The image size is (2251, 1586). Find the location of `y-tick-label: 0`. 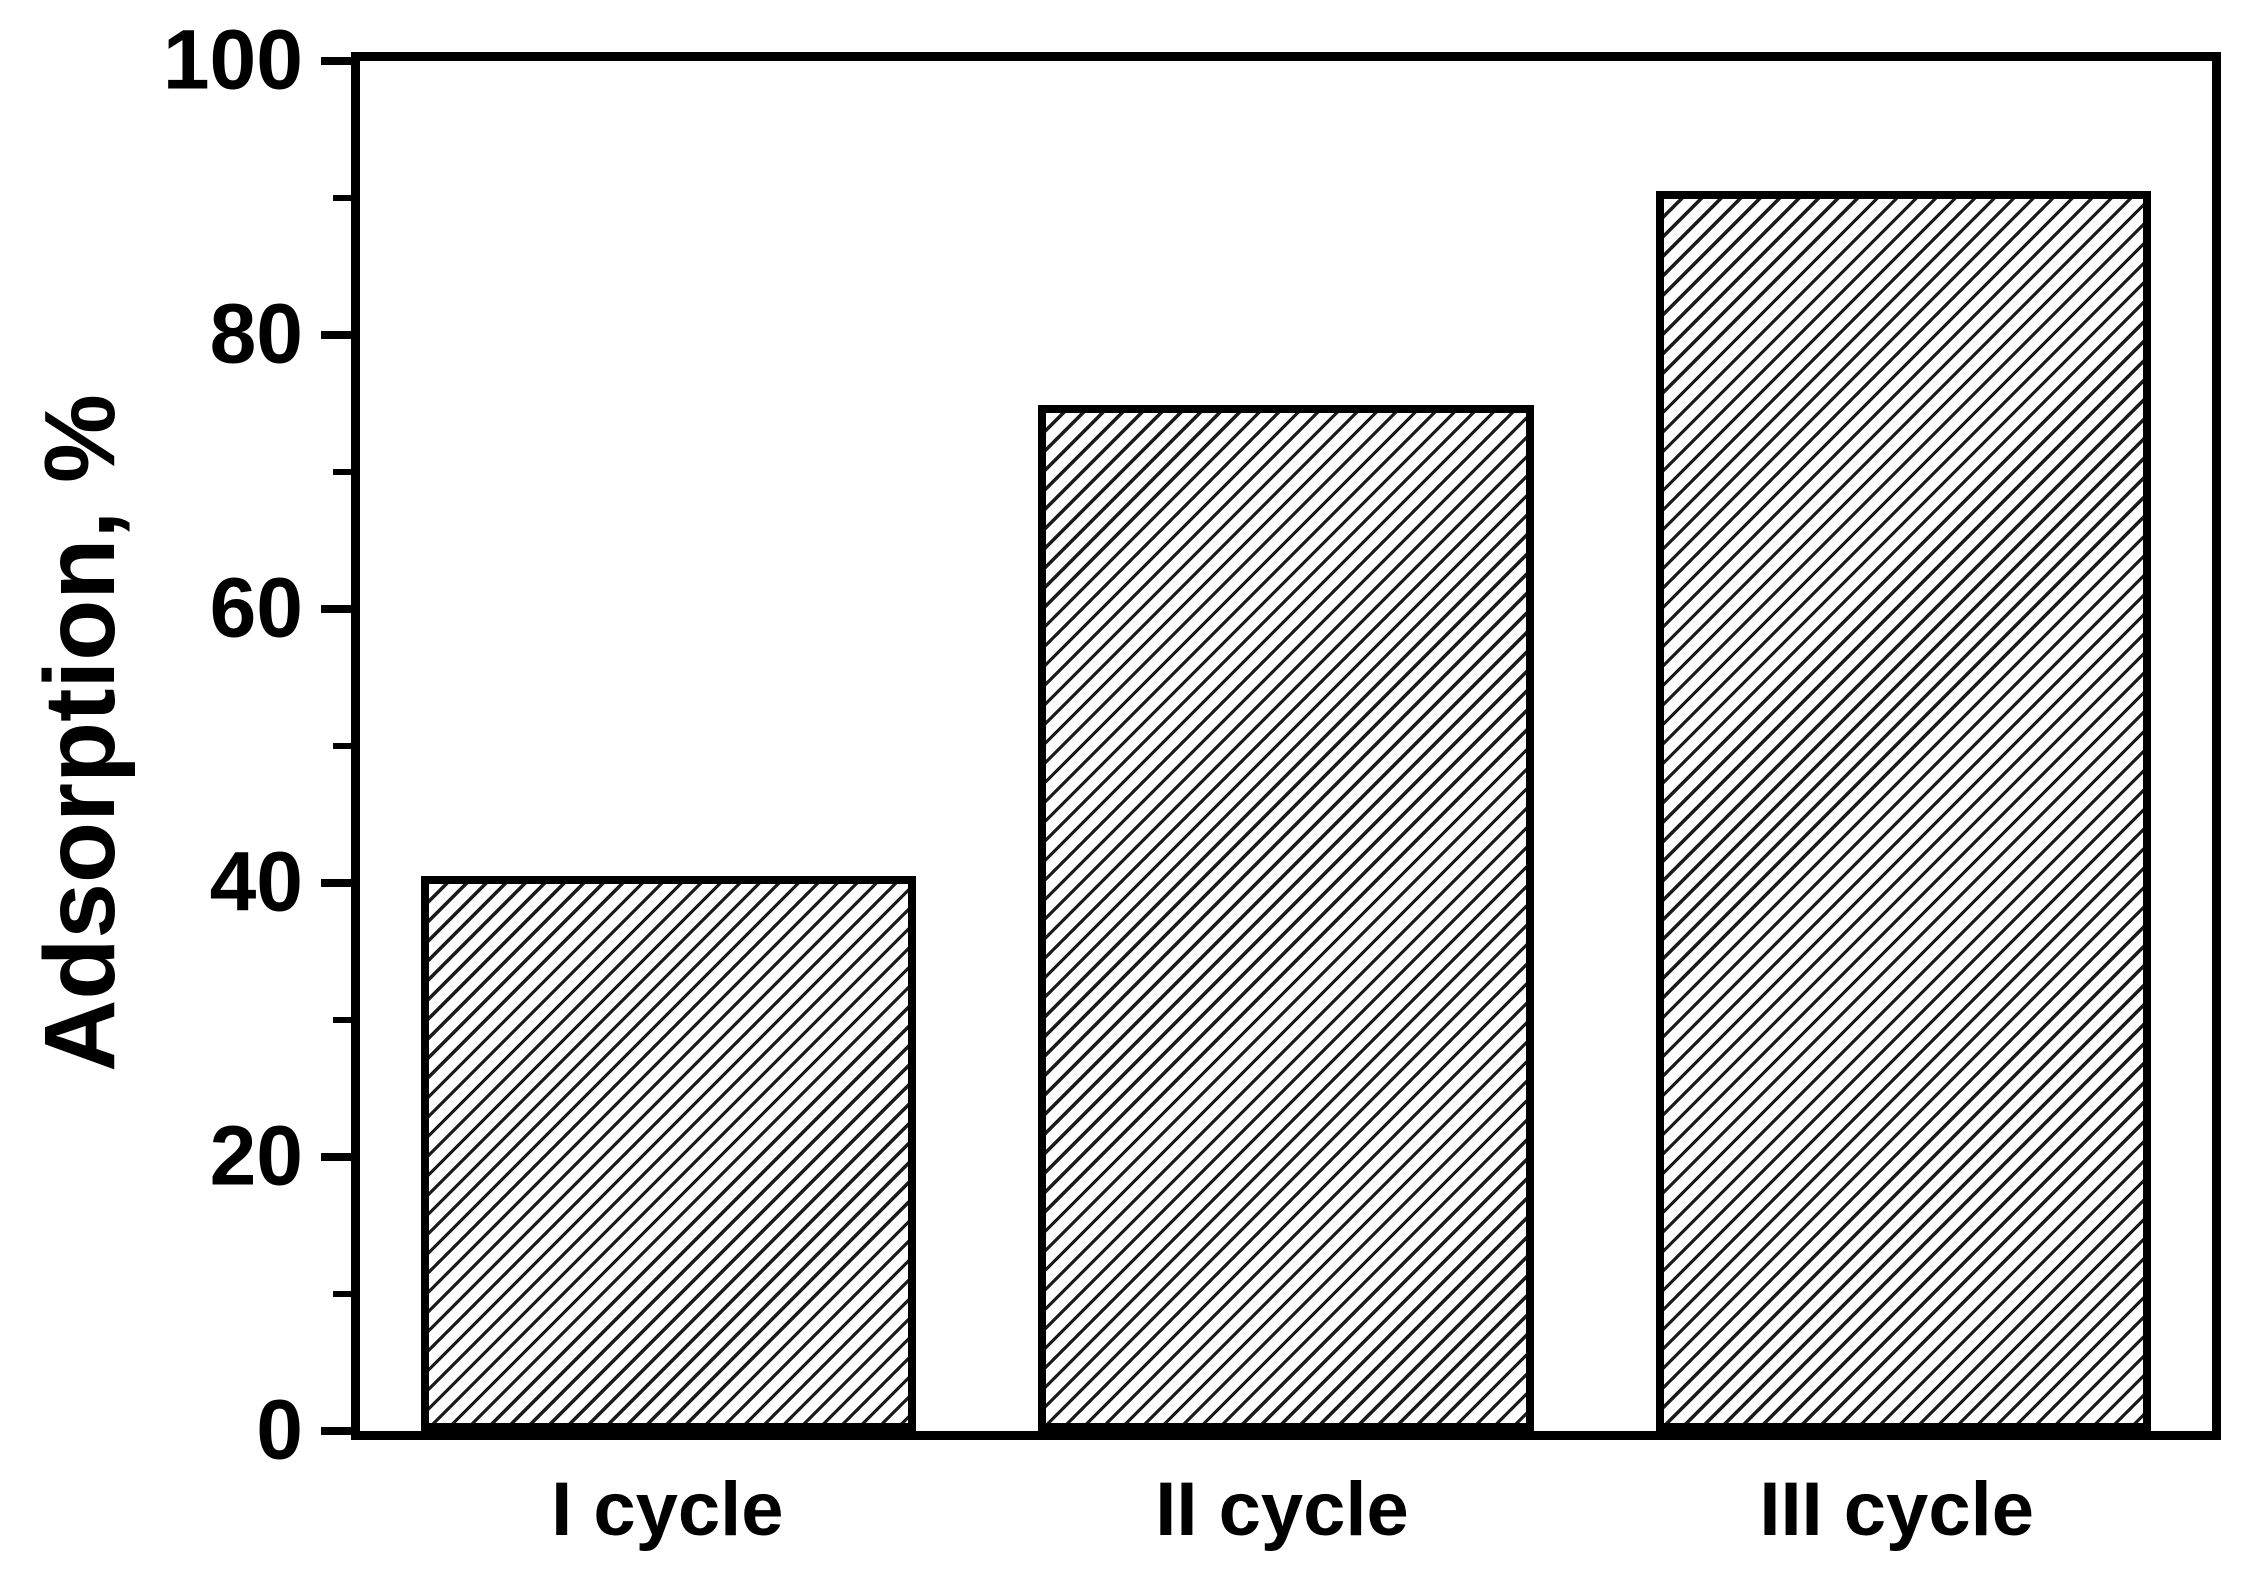

y-tick-label: 0 is located at coordinates (279, 1429).